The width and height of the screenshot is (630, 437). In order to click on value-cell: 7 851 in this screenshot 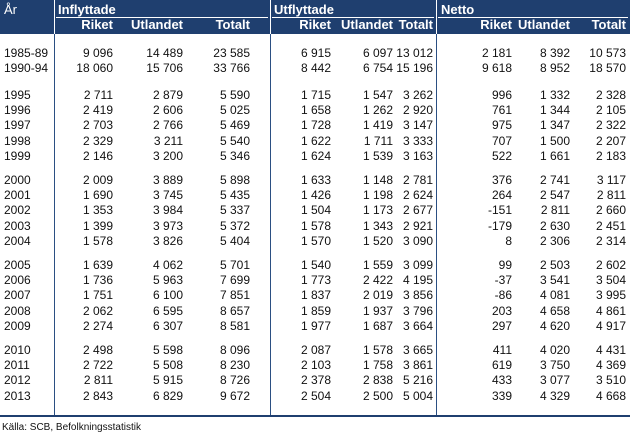, I will do `click(234, 295)`.